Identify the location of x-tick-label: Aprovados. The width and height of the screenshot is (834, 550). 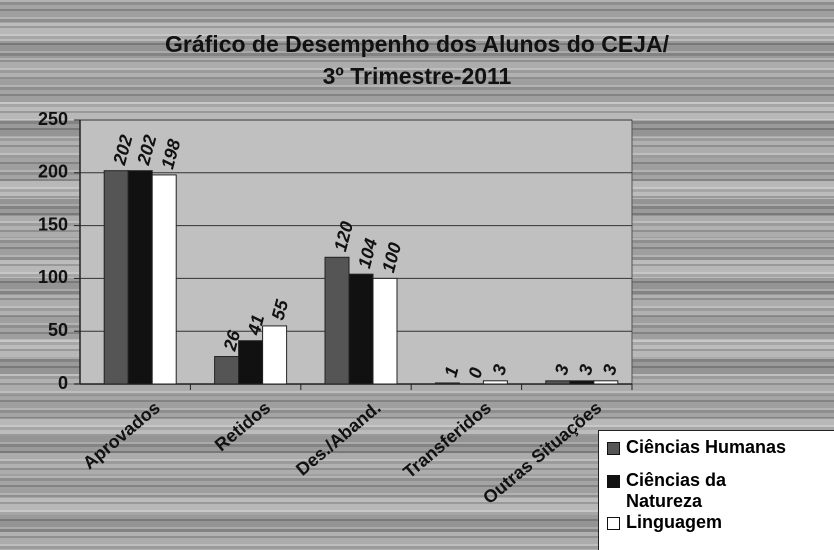
(121, 435).